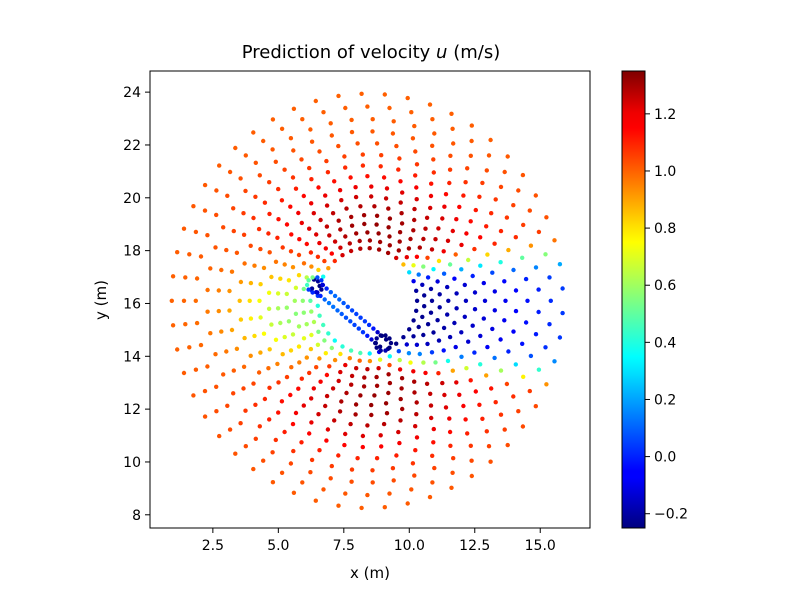 The height and width of the screenshot is (594, 793). Describe the element at coordinates (409, 546) in the screenshot. I see `x-tick-label: 10.0` at that location.